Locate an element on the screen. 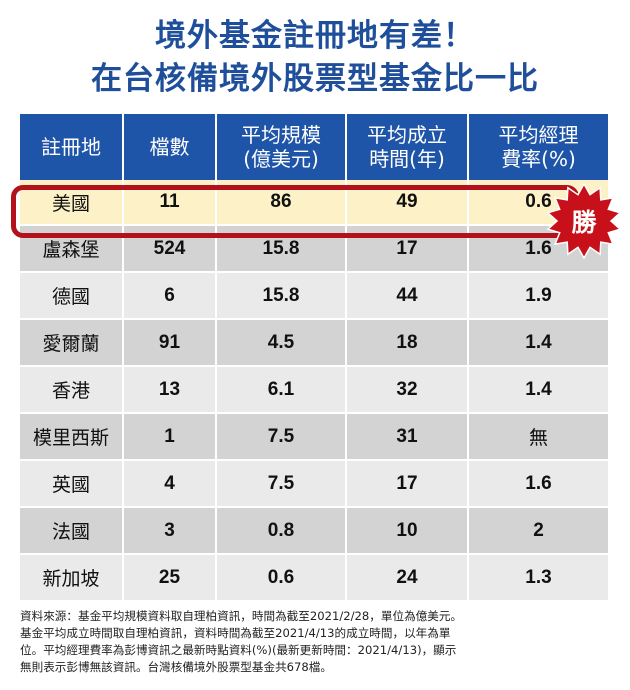 This screenshot has height=690, width=630. header-avg-fee: 平均經理 費率(%) is located at coordinates (538, 147).